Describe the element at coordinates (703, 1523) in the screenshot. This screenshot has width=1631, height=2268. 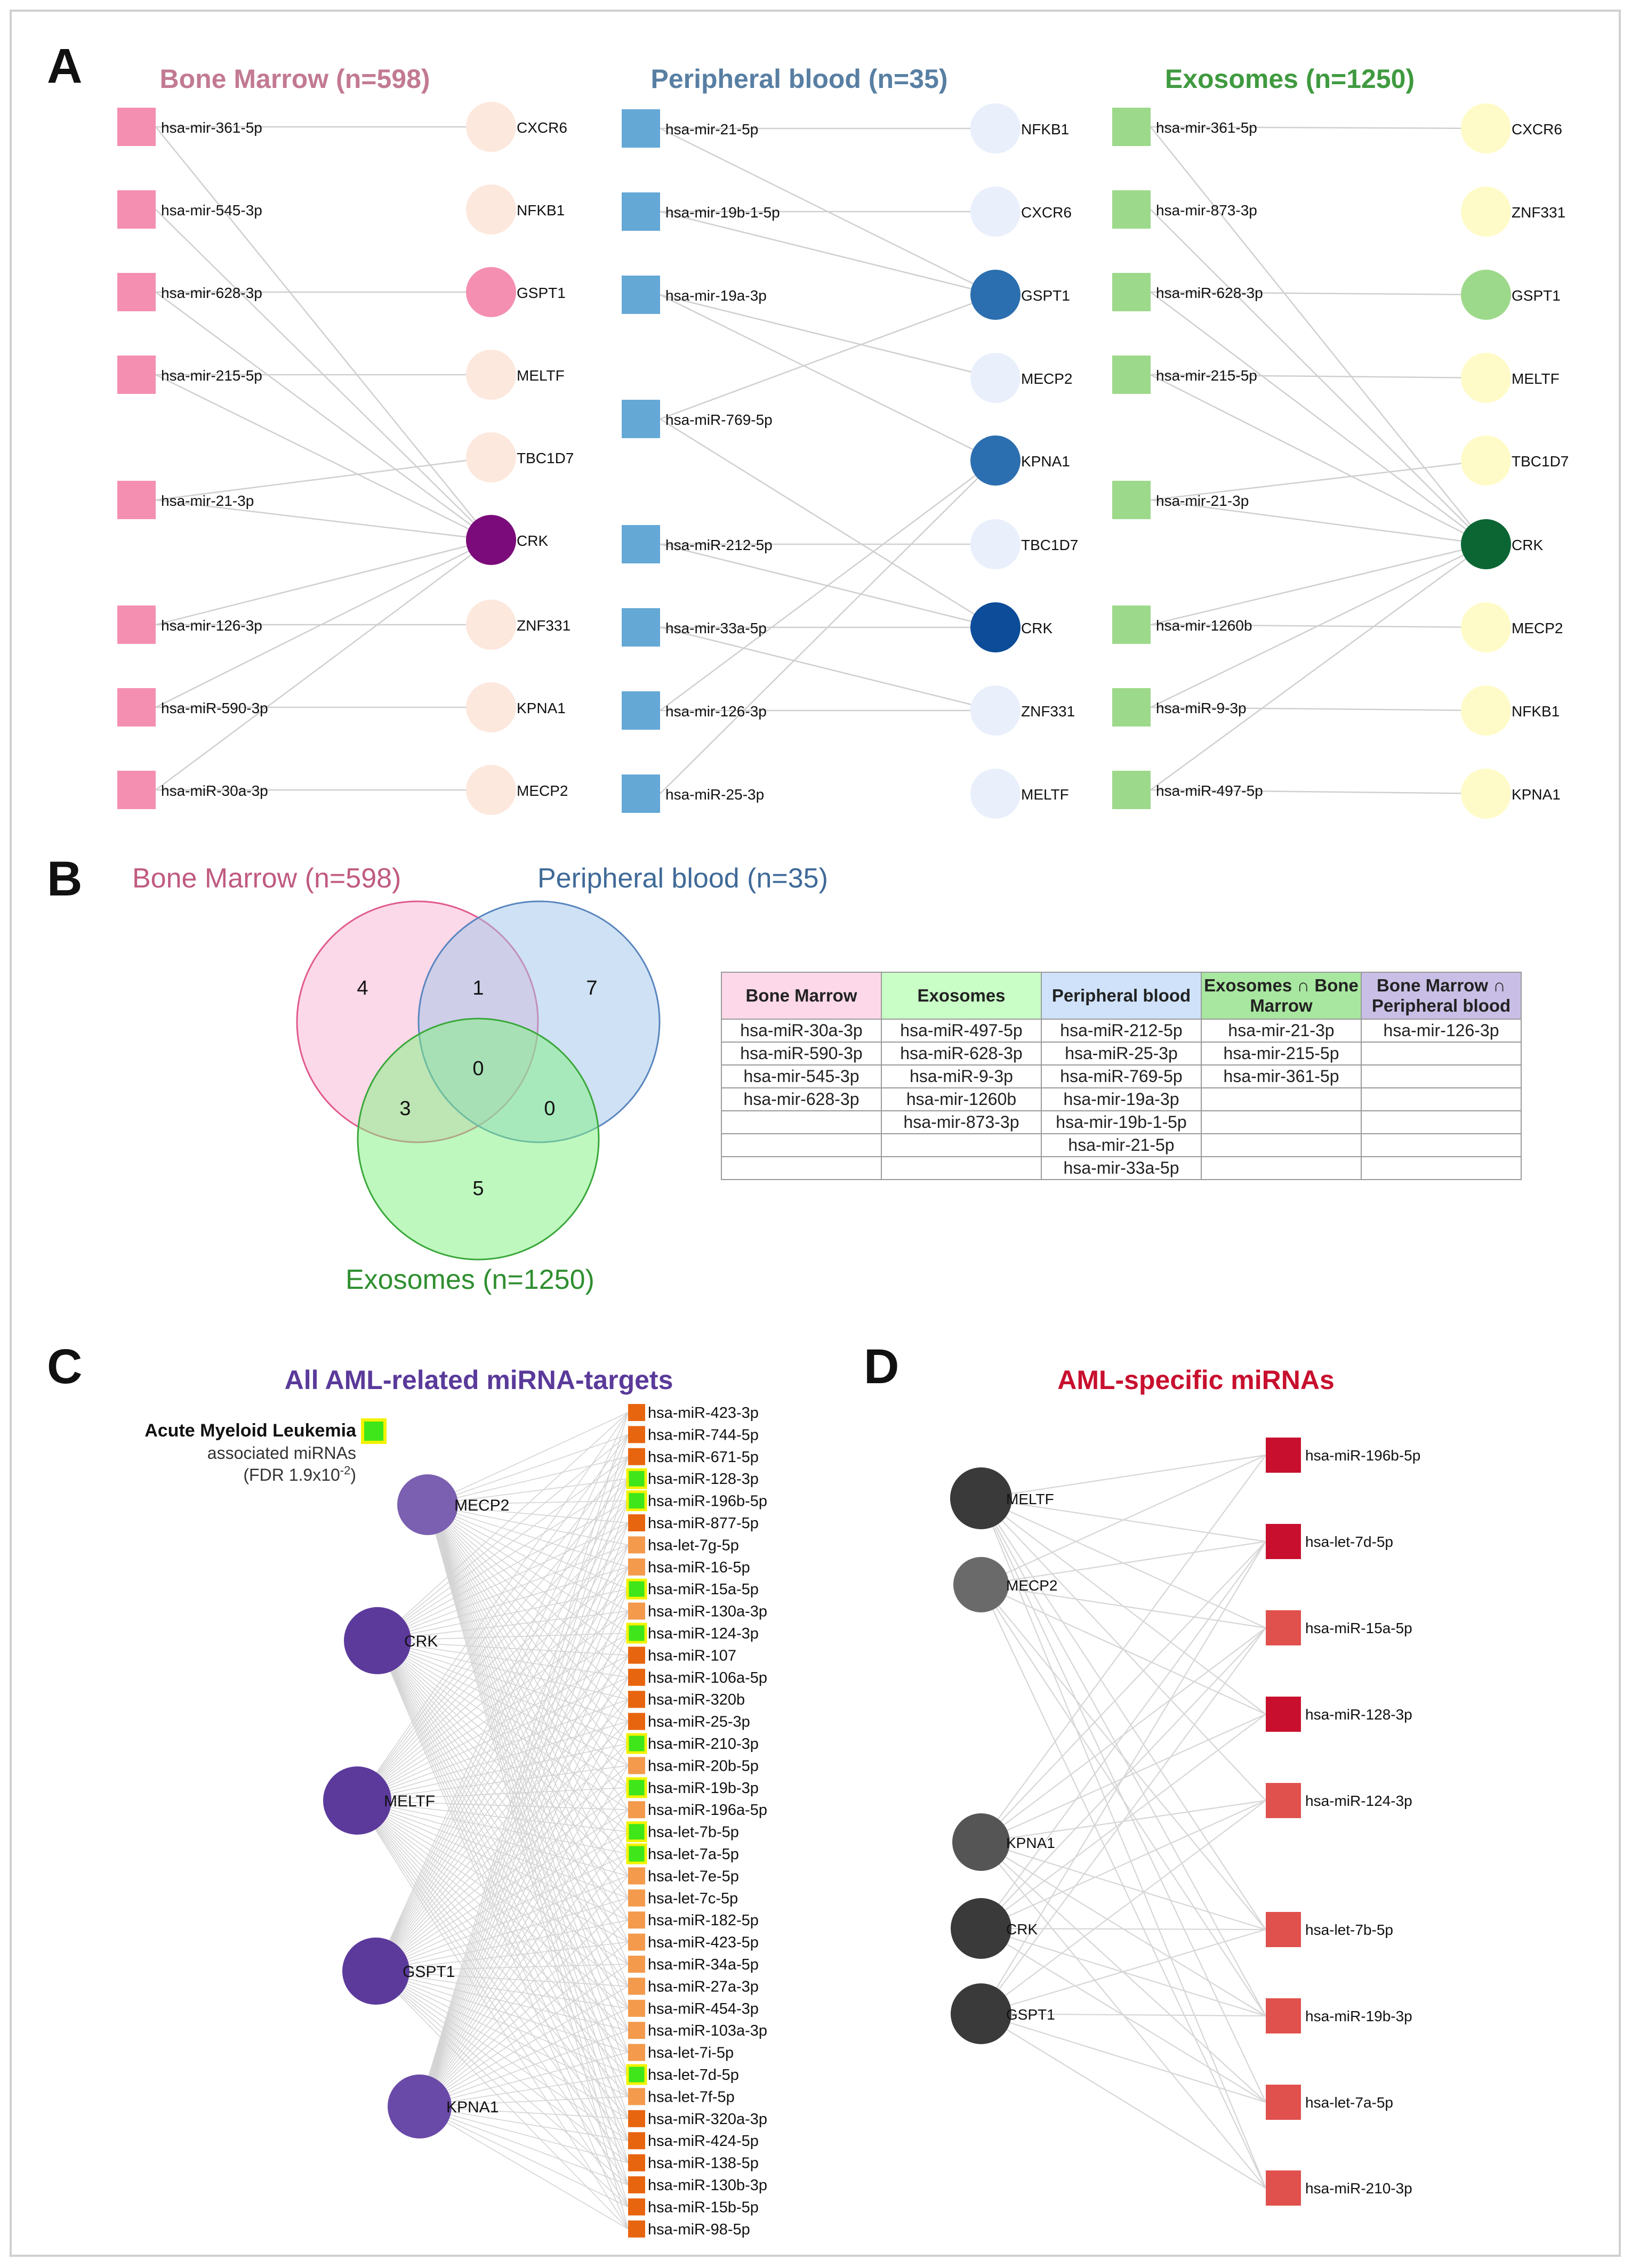
I see `mirna-node-label: hsa-miR-877-5p` at that location.